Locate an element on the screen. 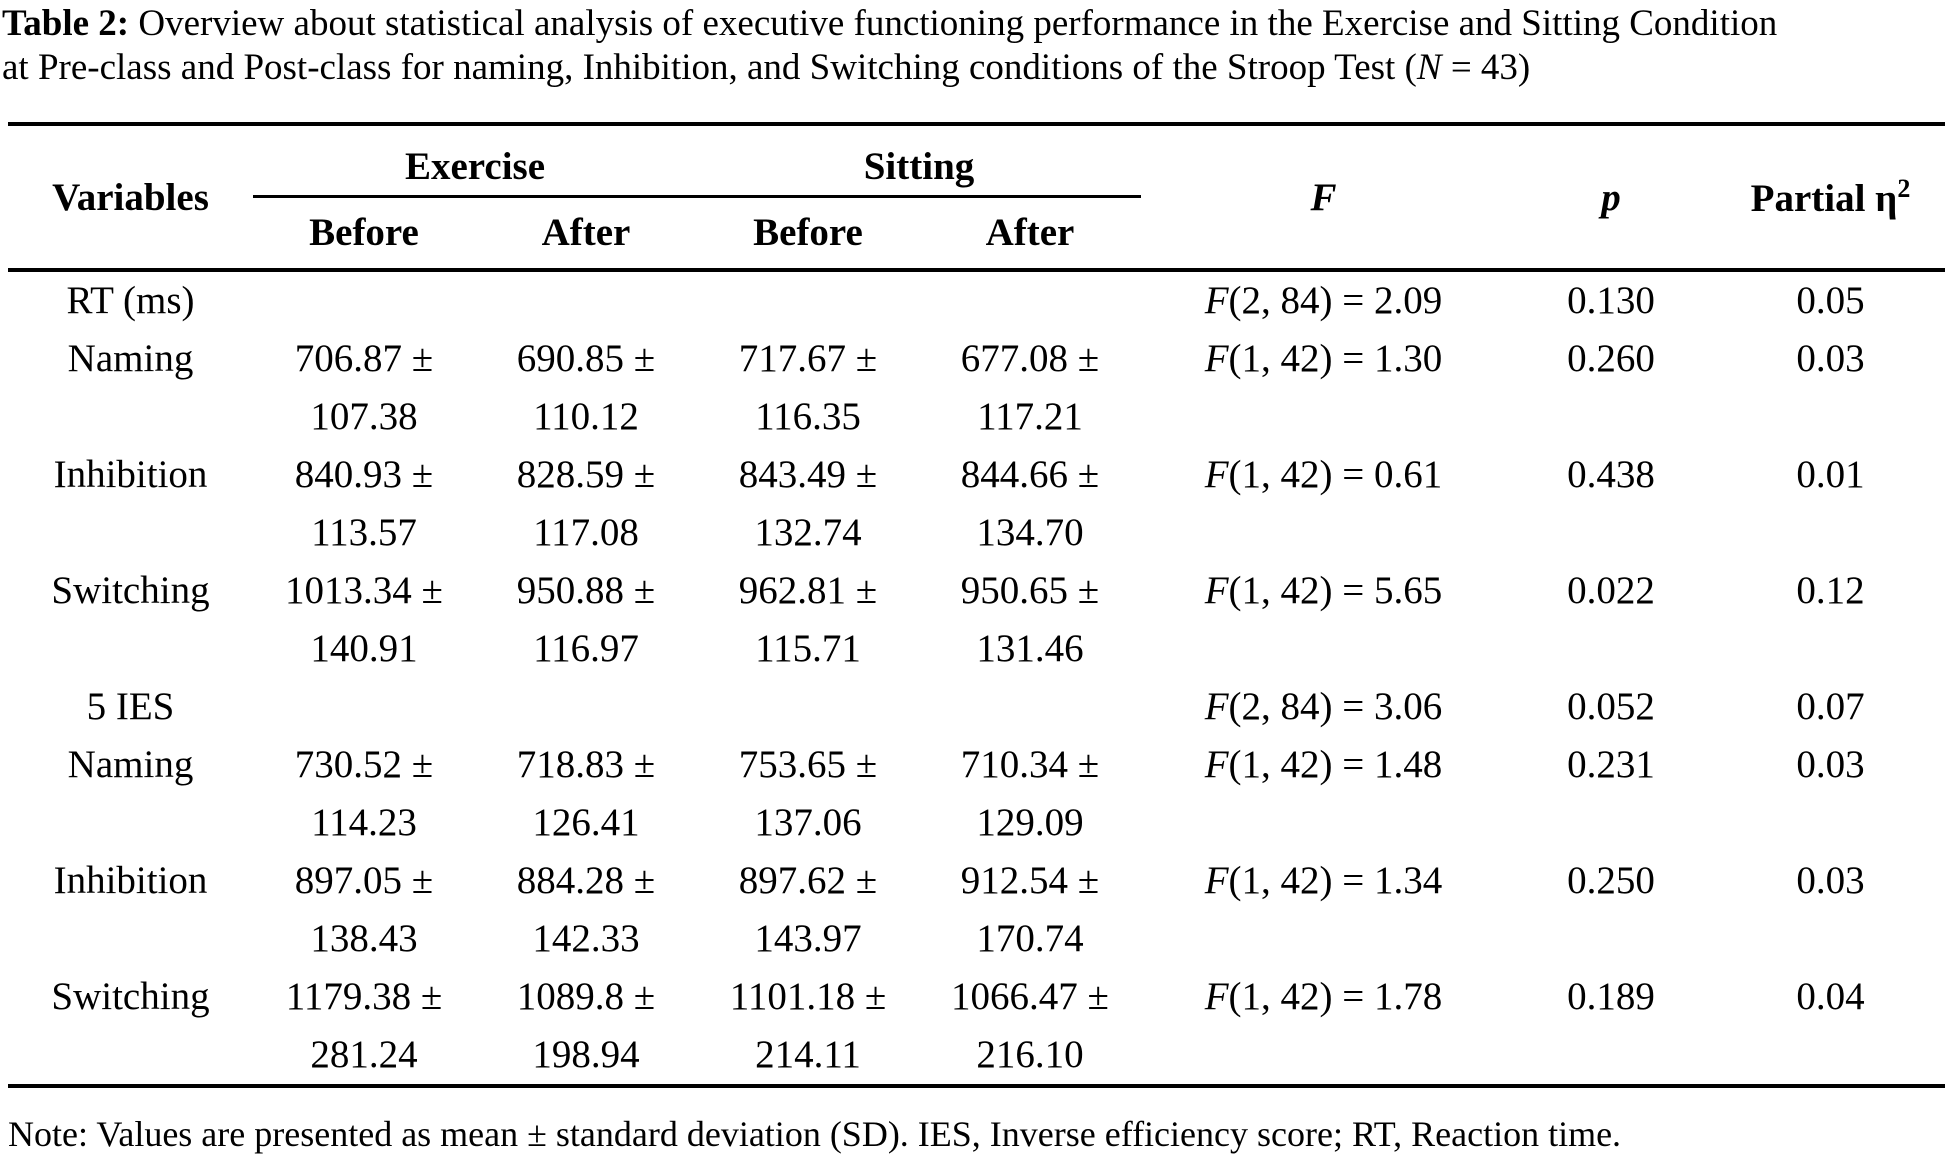 This screenshot has height=1166, width=1951. caption-table-number: Table 2: is located at coordinates (66, 23).